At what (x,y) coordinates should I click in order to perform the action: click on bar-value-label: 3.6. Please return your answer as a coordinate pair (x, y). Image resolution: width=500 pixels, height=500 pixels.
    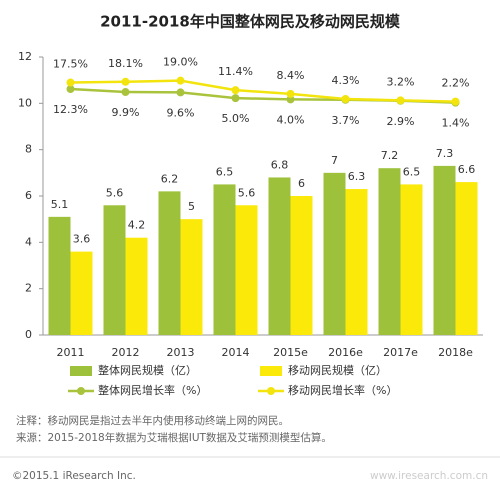
    Looking at the image, I should click on (82, 239).